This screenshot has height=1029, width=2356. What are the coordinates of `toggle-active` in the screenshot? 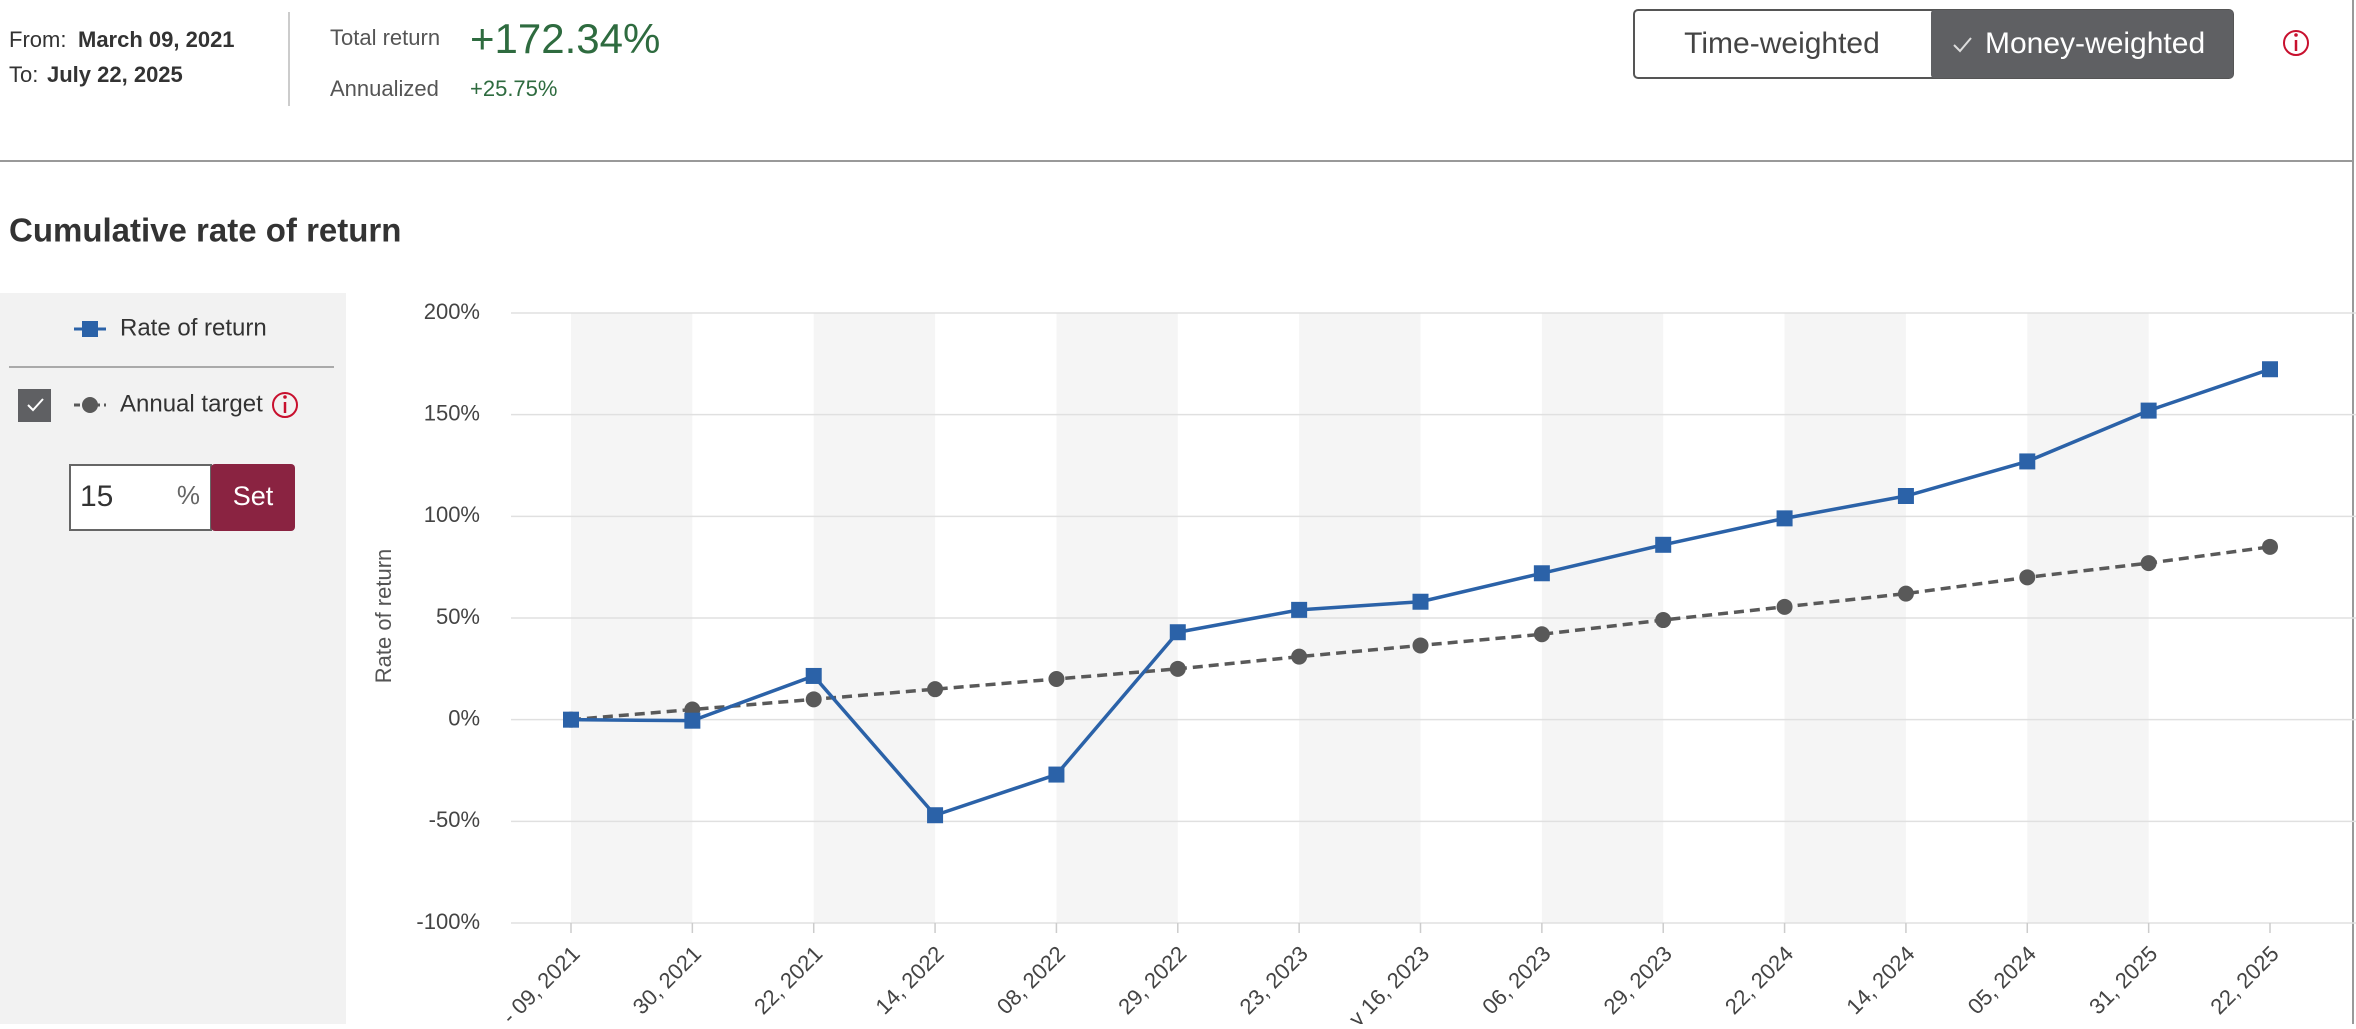 It's located at (2082, 44).